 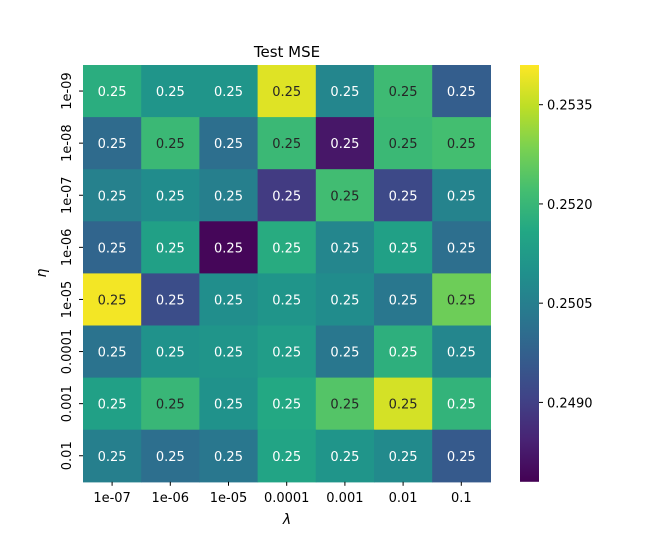 I want to click on heatmap-cell-r5-c2, so click(x=229, y=352).